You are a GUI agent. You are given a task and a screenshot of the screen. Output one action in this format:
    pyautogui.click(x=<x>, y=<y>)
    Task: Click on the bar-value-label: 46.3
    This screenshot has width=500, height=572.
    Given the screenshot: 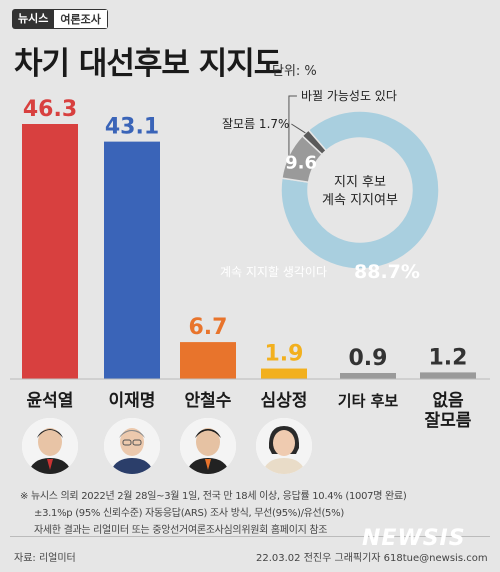 What is the action you would take?
    pyautogui.click(x=50, y=109)
    